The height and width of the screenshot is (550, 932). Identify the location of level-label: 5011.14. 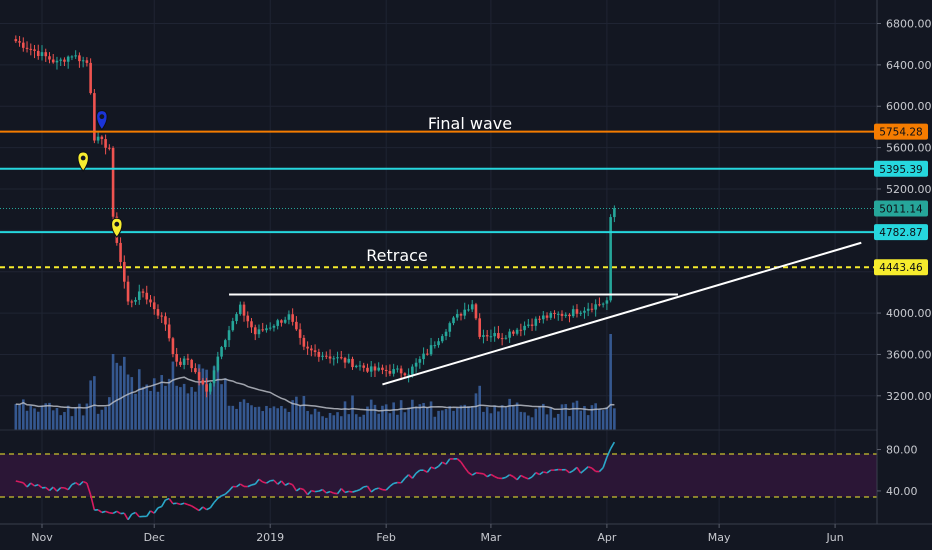
(901, 210).